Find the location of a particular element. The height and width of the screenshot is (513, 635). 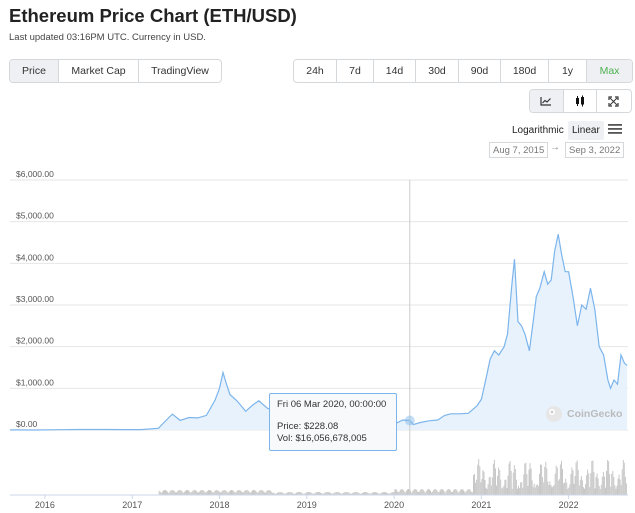

x-tick-label: 2016 is located at coordinates (45, 505).